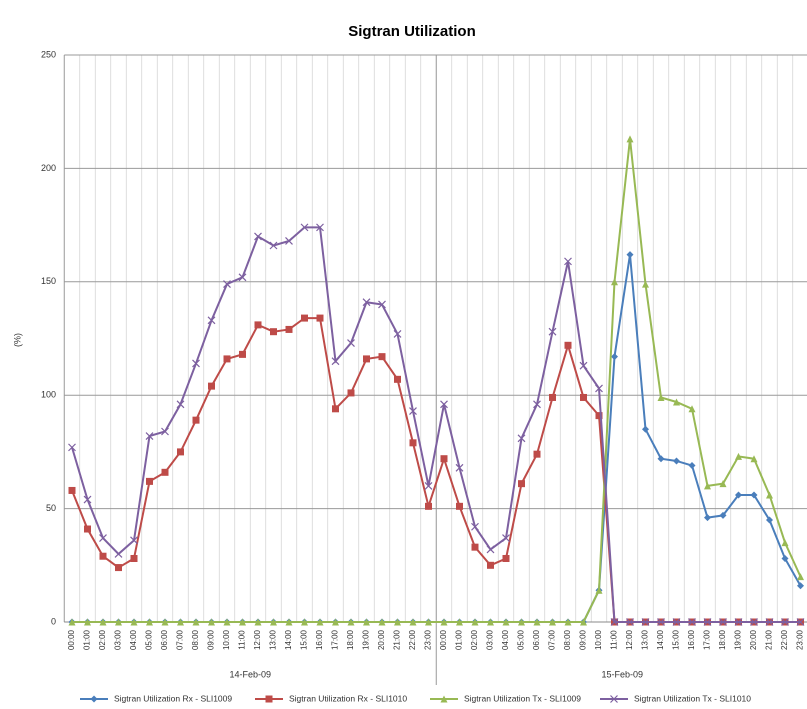  What do you see at coordinates (412, 639) in the screenshot?
I see `x-tick-label: 22:00` at bounding box center [412, 639].